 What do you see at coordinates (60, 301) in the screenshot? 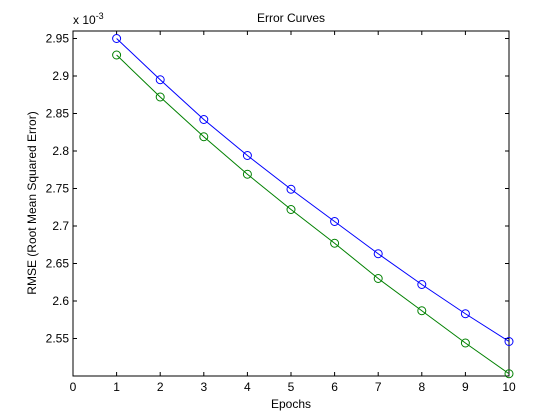
I see `y-tick-label: 2.6` at bounding box center [60, 301].